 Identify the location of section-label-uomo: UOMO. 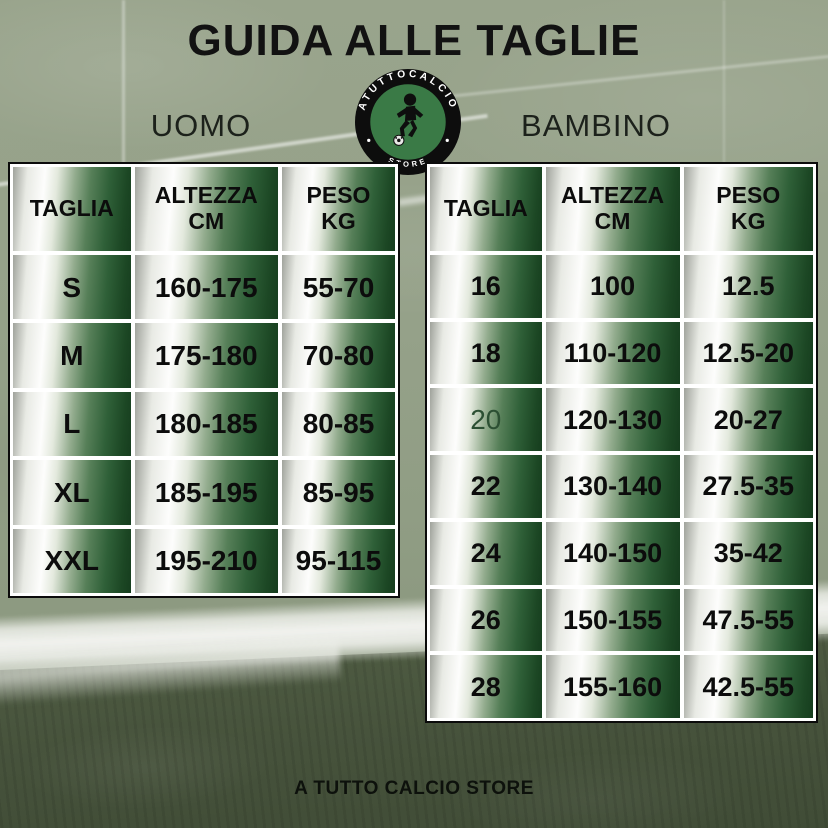
(201, 125).